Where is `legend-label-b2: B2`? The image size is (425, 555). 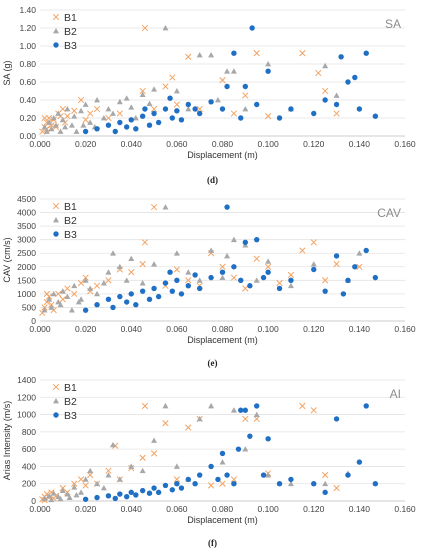 legend-label-b2: B2 is located at coordinates (70, 221).